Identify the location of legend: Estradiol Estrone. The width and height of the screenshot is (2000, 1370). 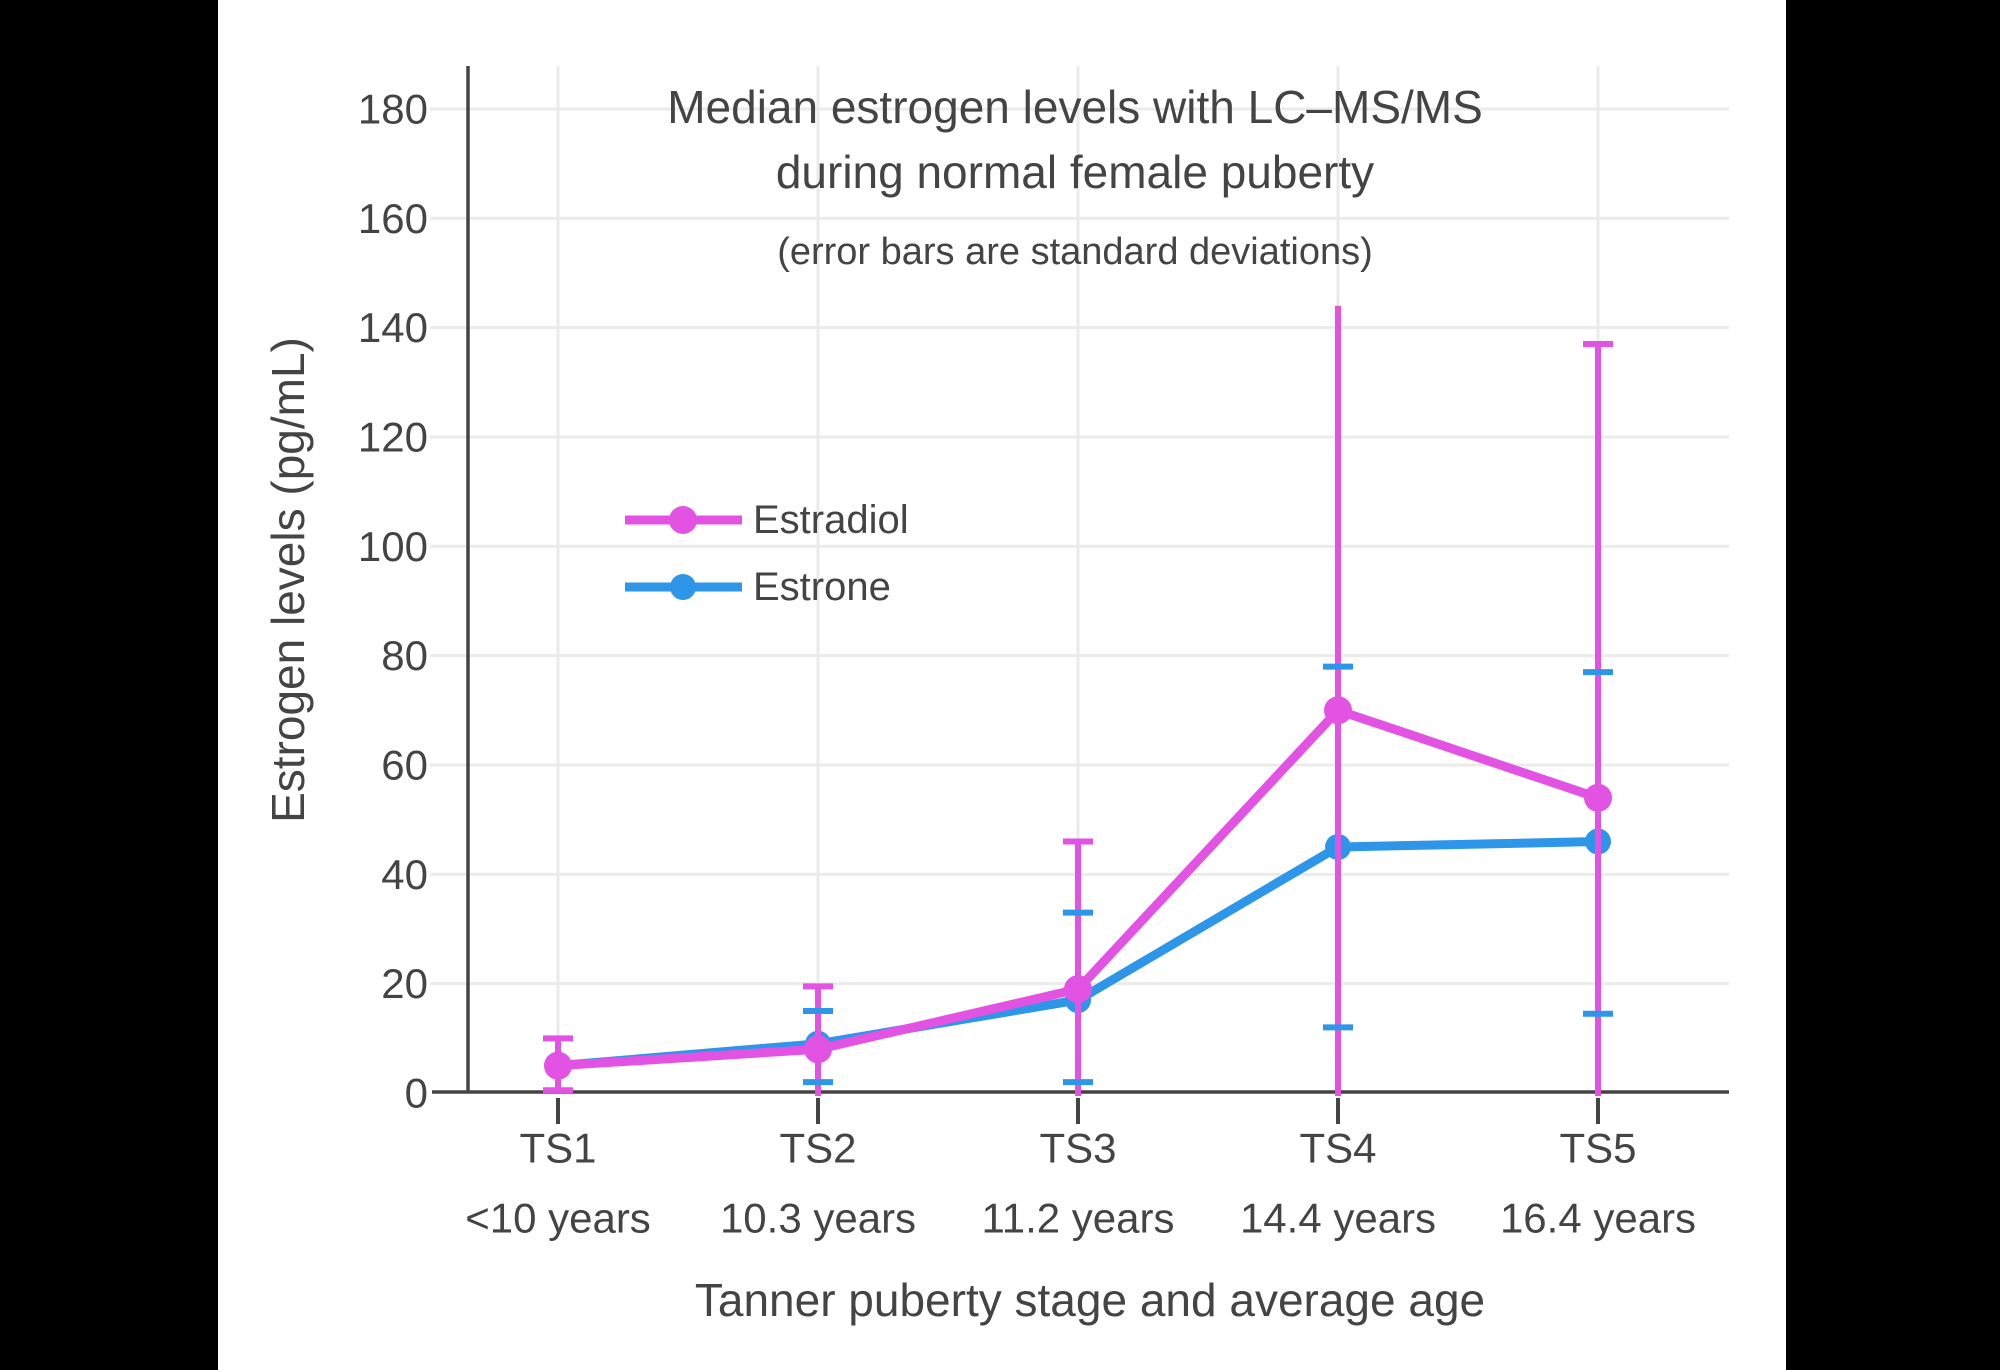
(767, 553).